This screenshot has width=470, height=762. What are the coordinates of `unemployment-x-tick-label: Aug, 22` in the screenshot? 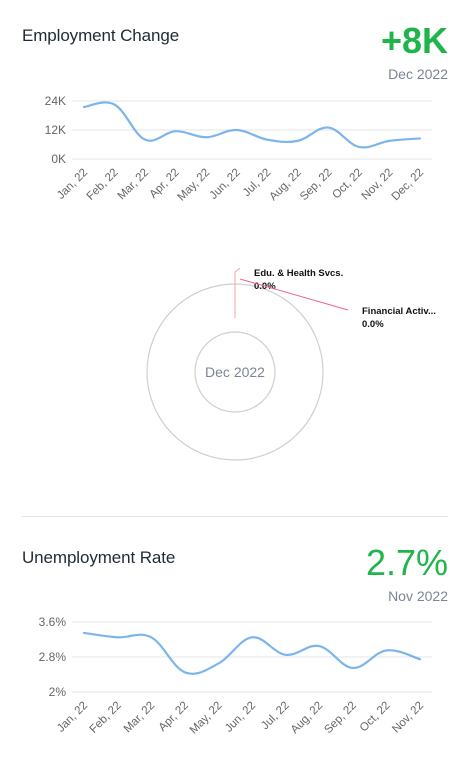 It's located at (307, 718).